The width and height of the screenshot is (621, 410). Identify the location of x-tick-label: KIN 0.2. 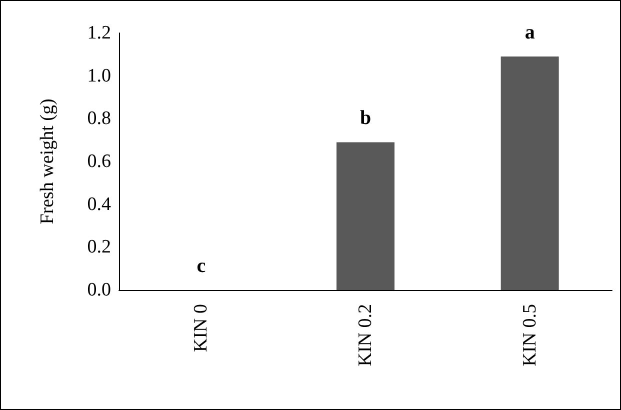
(365, 335).